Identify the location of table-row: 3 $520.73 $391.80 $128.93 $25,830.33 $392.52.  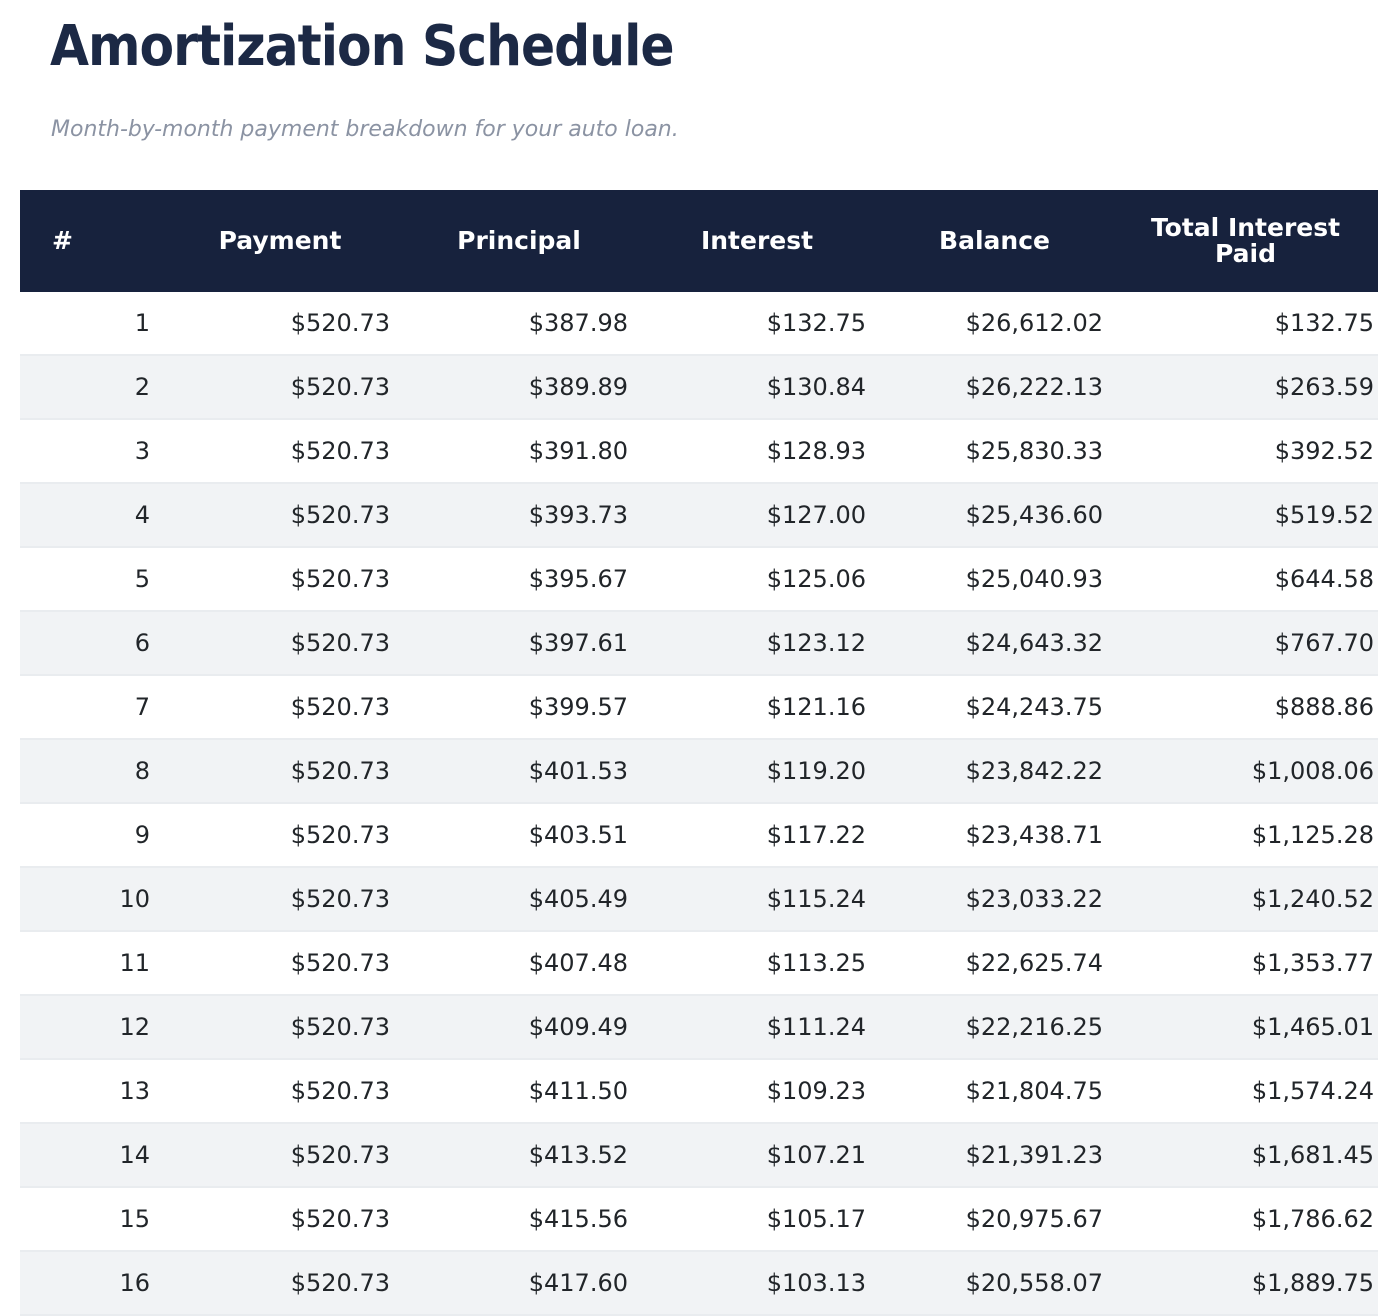
(699, 451).